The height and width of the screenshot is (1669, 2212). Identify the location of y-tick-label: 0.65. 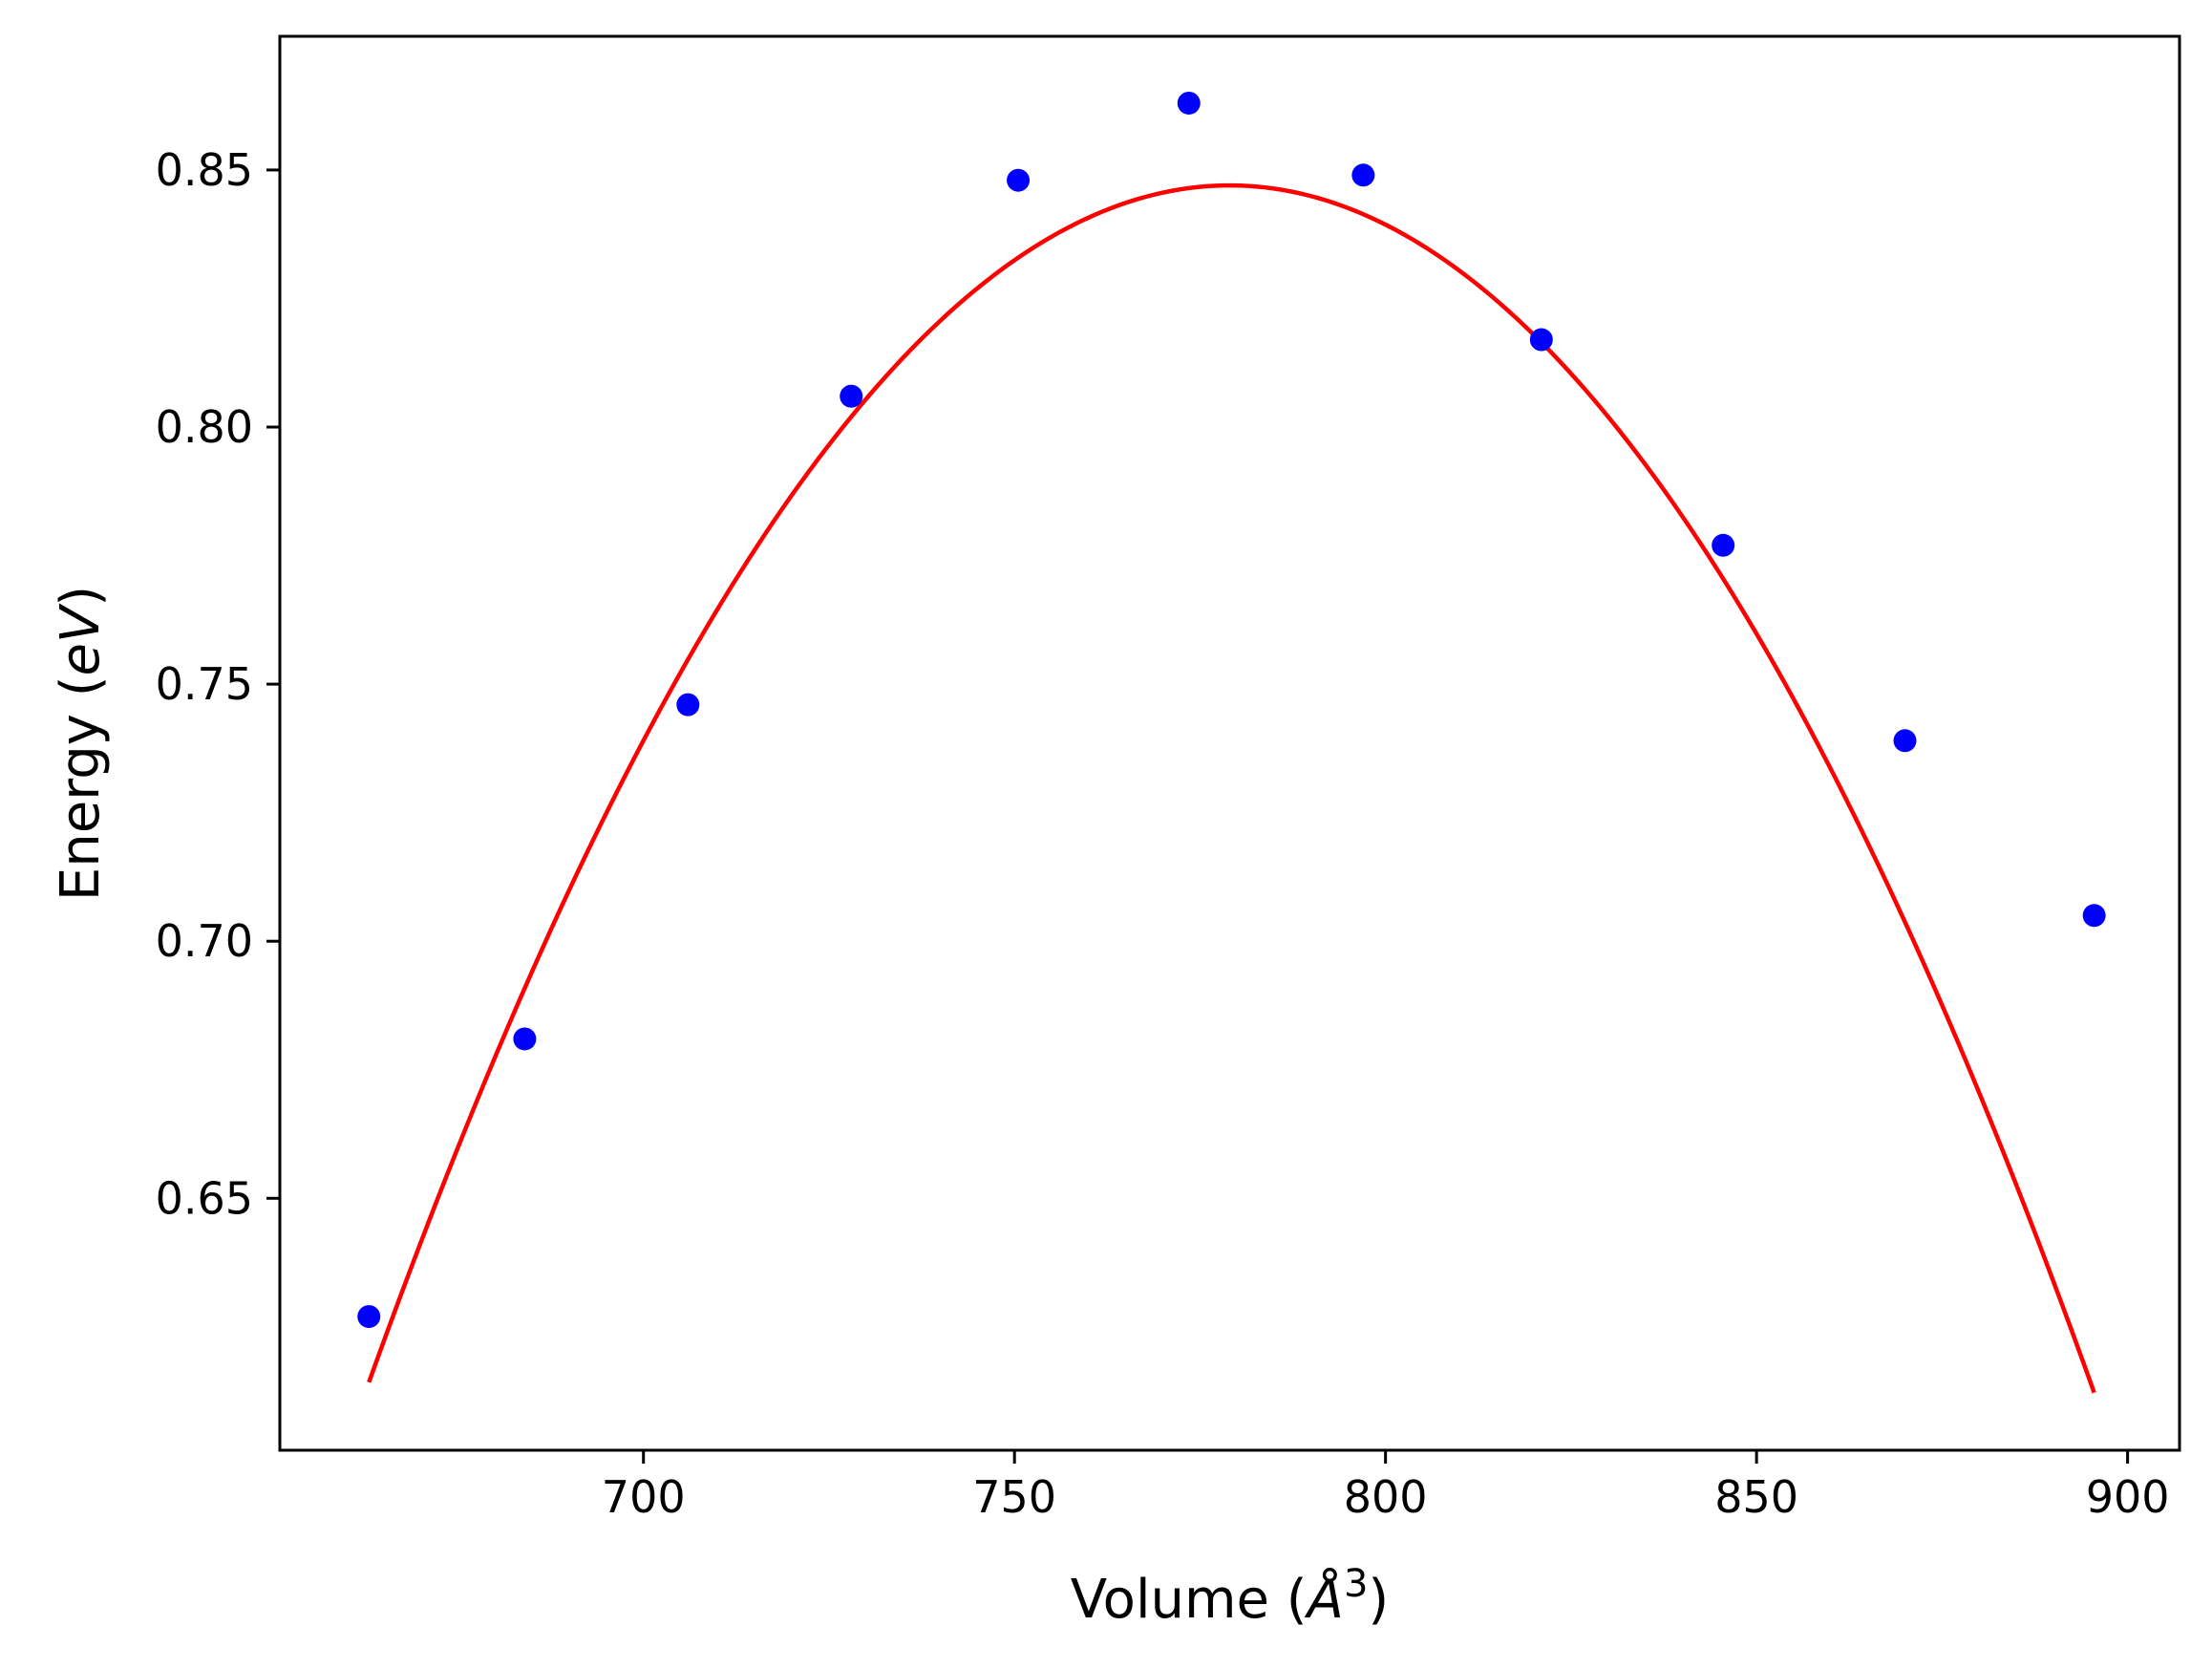
(204, 1198).